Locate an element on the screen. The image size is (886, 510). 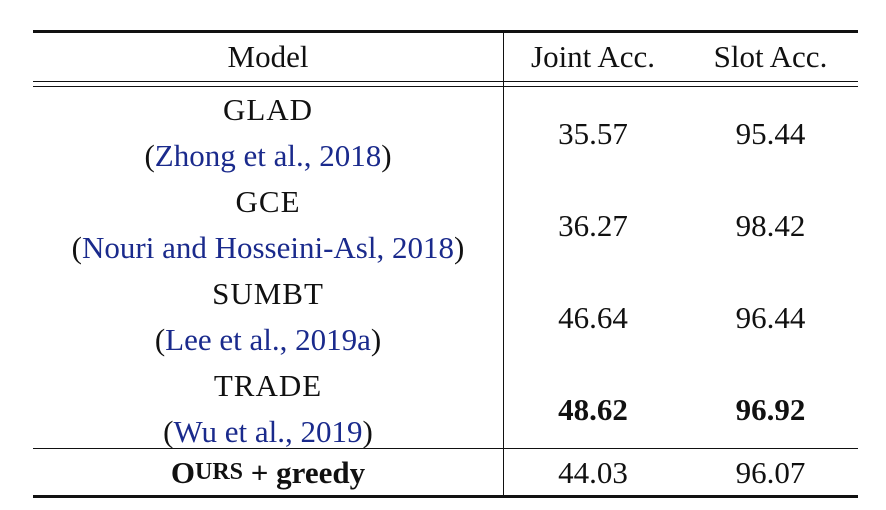
ours-initial: O is located at coordinates (182, 472).